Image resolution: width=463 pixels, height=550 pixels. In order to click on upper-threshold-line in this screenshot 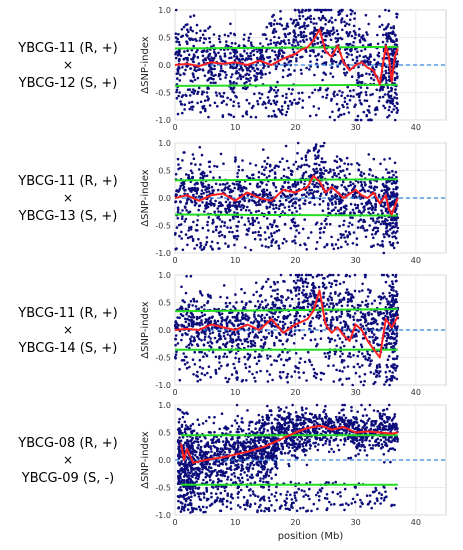, I will do `click(286, 310)`.